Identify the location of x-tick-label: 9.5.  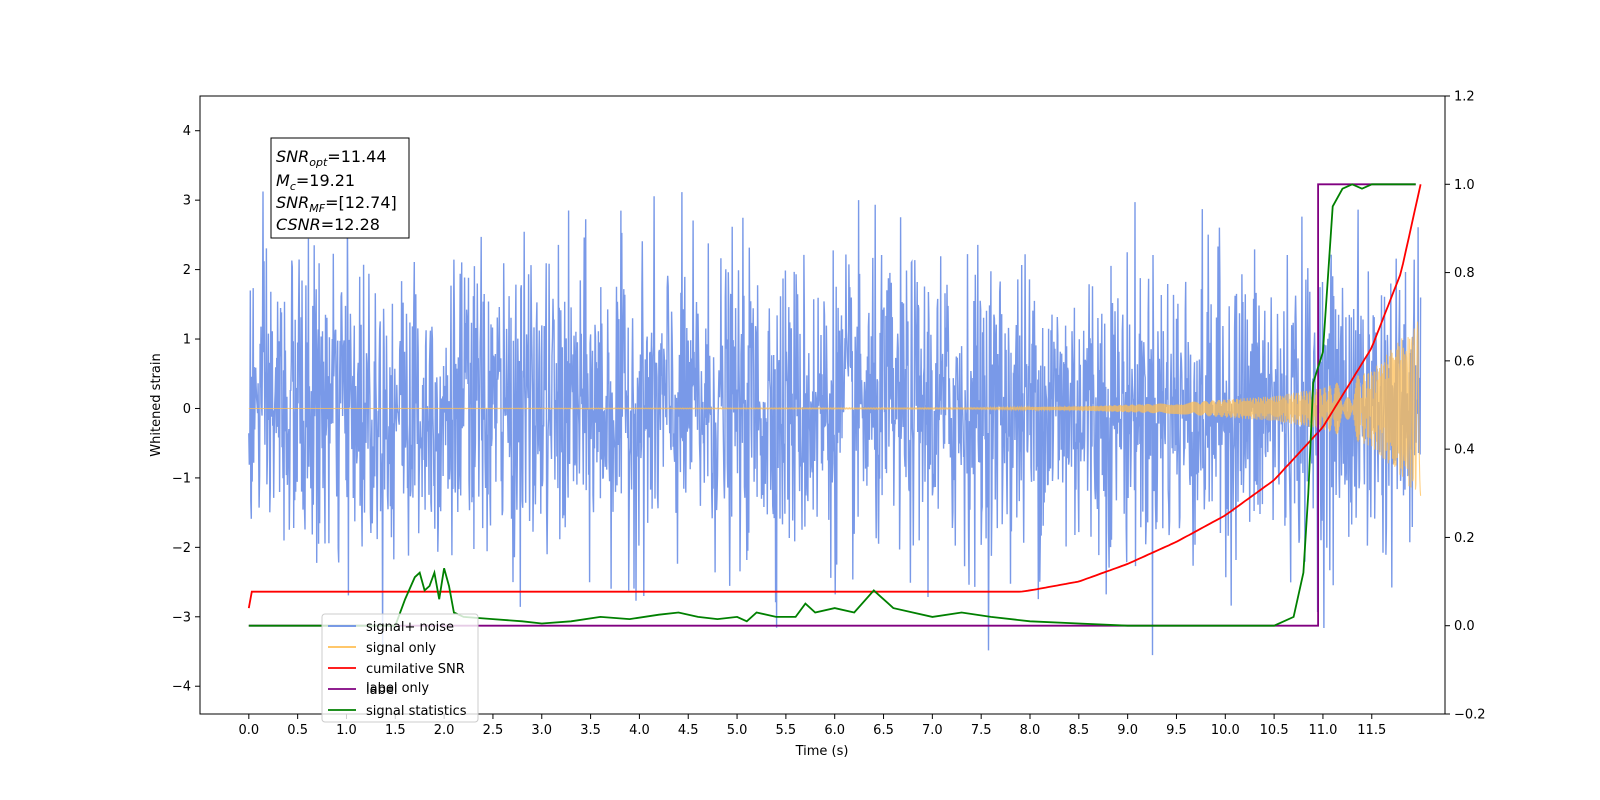
(1176, 730).